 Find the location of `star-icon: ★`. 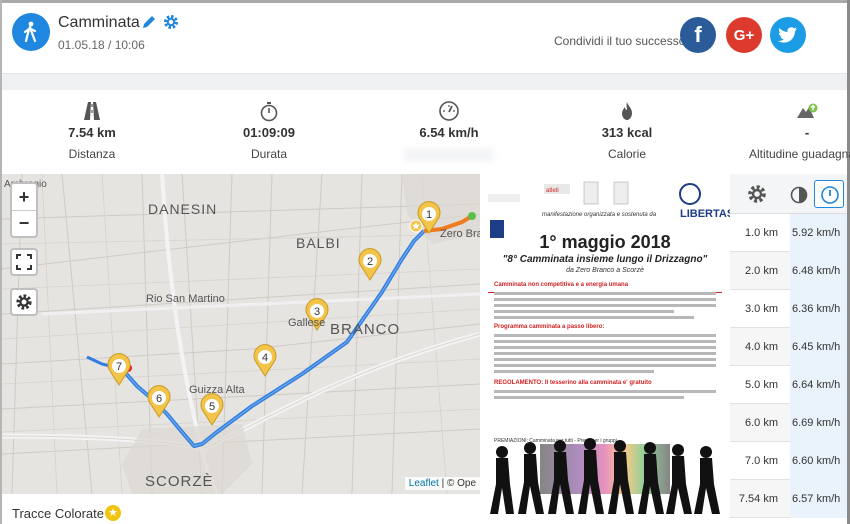

star-icon: ★ is located at coordinates (113, 513).